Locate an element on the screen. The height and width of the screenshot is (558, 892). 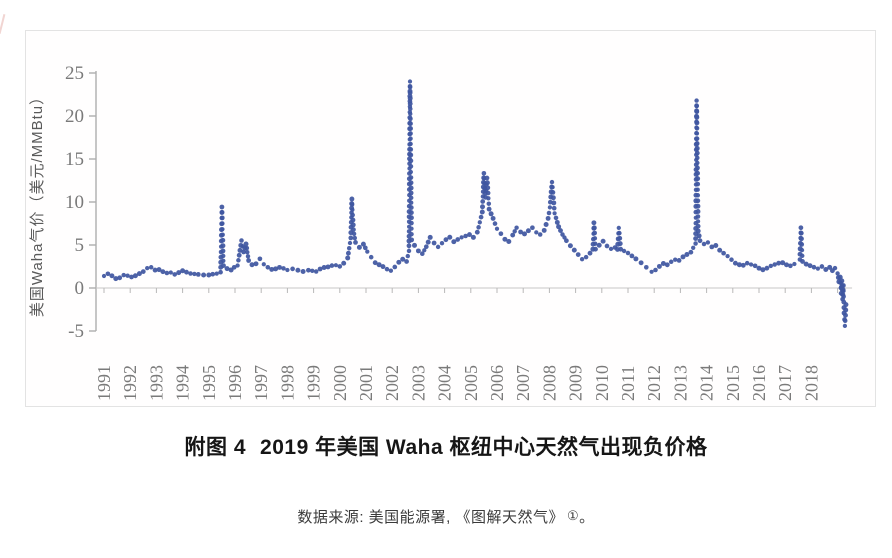
x-tick-label: 1999 is located at coordinates (314, 383).